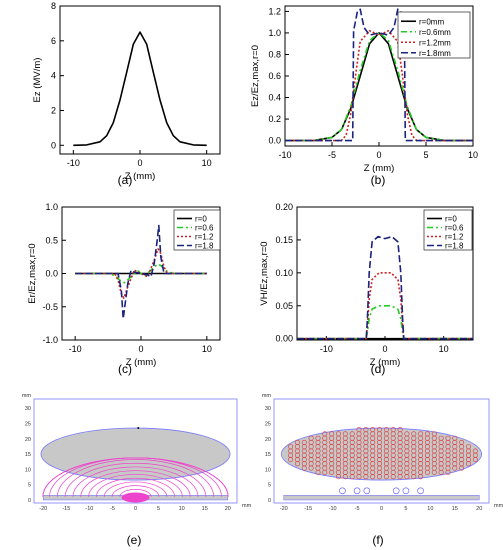 The height and width of the screenshot is (550, 503). I want to click on legend-label: r=0, so click(451, 219).